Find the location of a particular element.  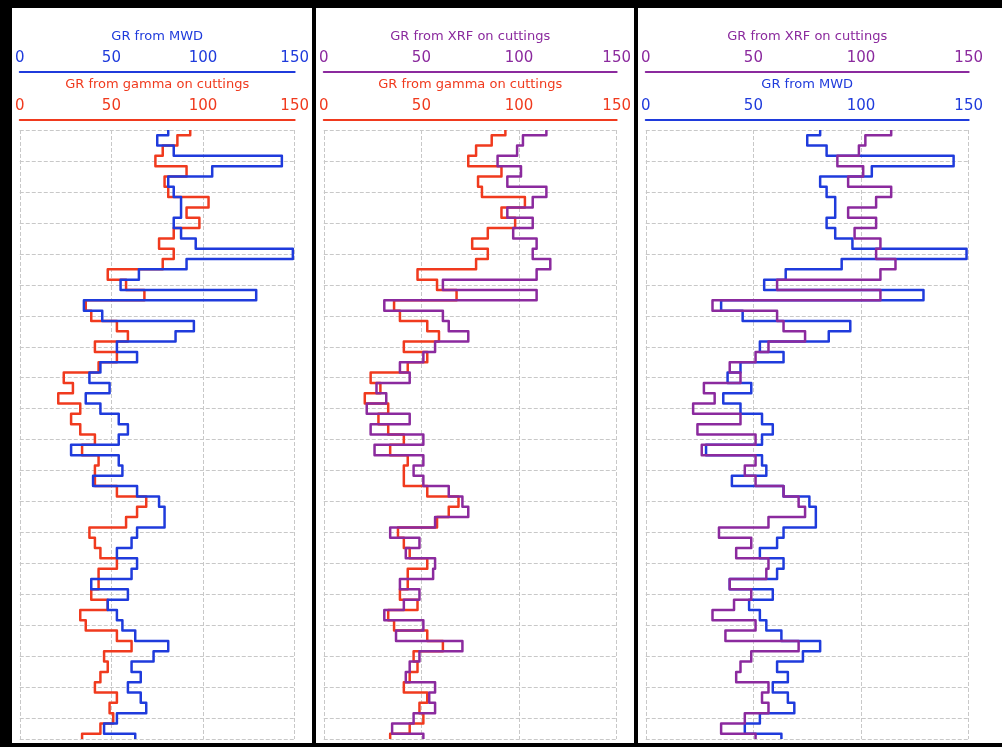

x-axis-title: GR from MWD is located at coordinates (807, 83).